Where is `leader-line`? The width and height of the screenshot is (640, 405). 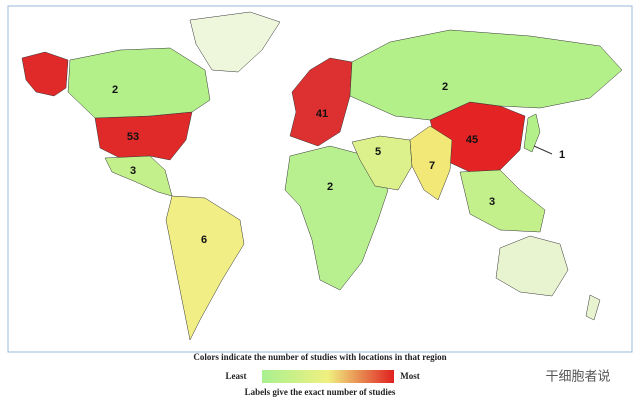 leader-line is located at coordinates (543, 150).